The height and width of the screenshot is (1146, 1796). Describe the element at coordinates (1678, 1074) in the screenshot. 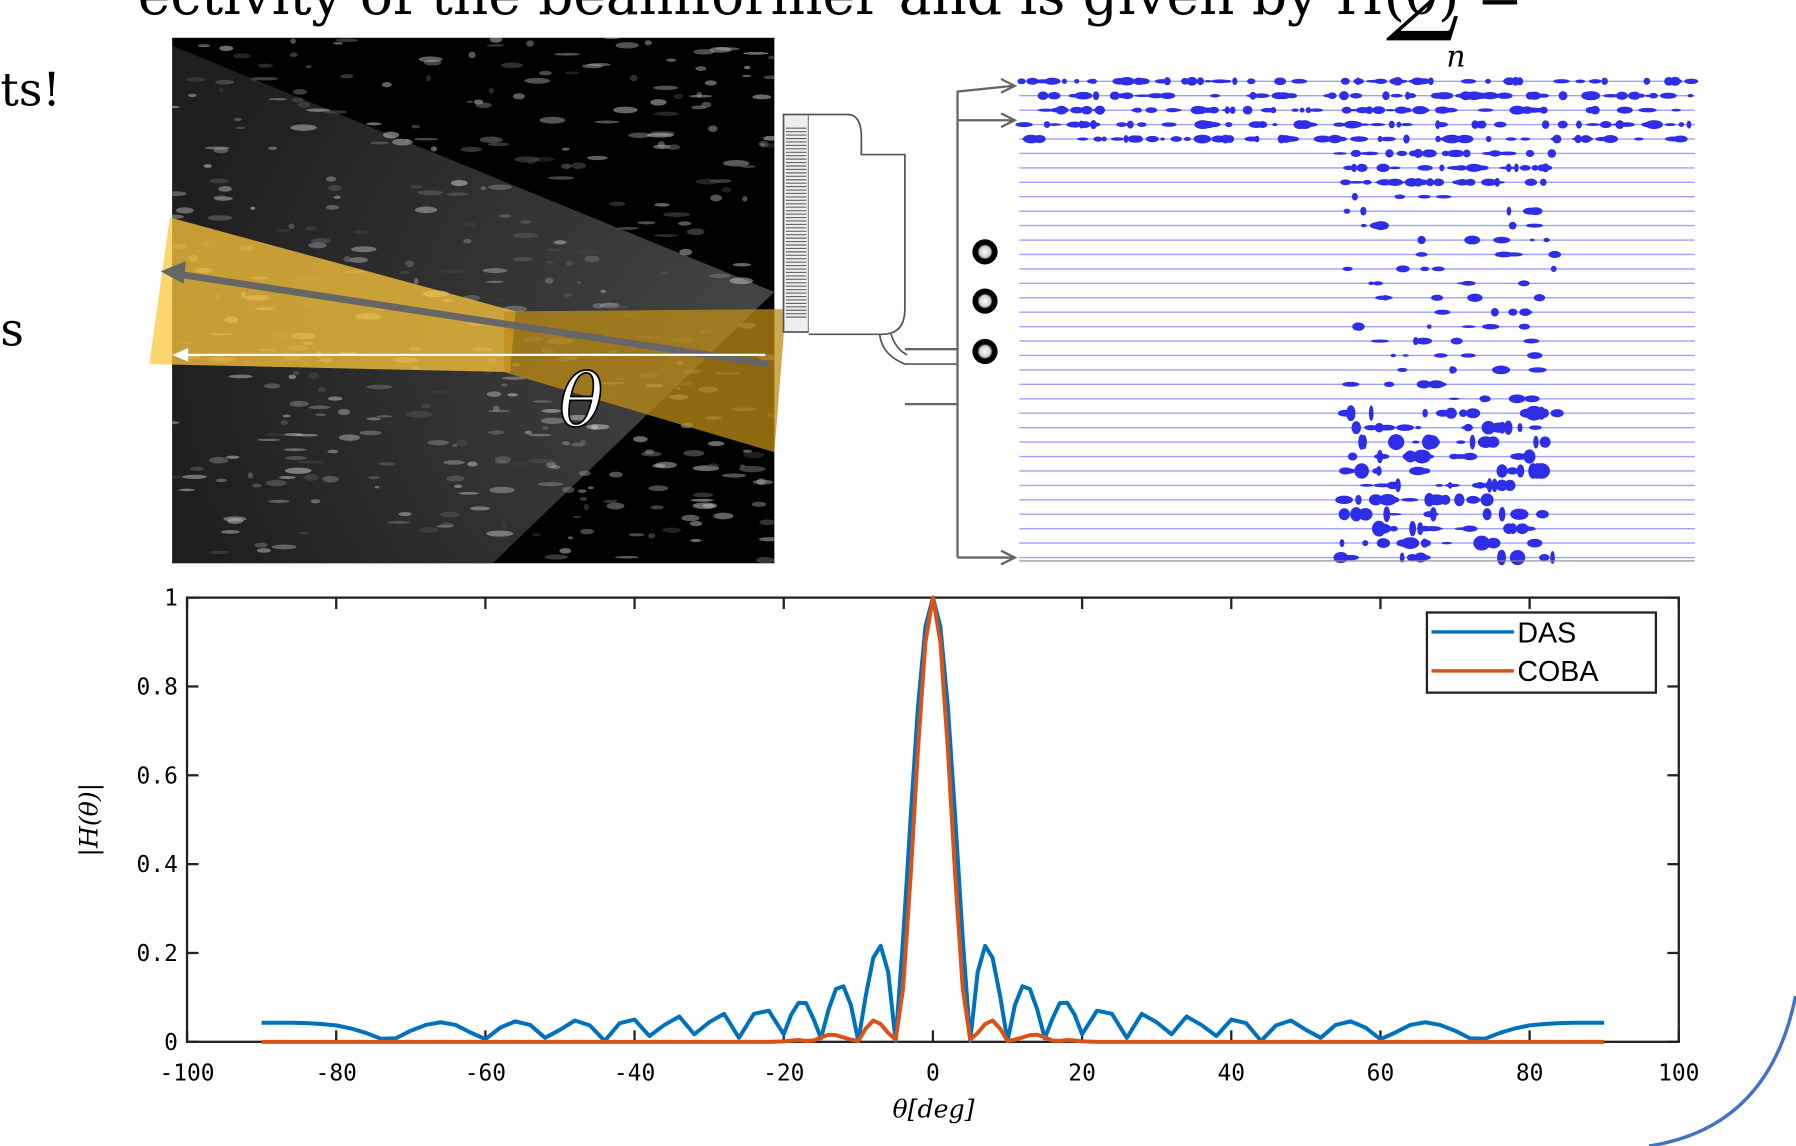

I see `x-tick-label: 100` at that location.